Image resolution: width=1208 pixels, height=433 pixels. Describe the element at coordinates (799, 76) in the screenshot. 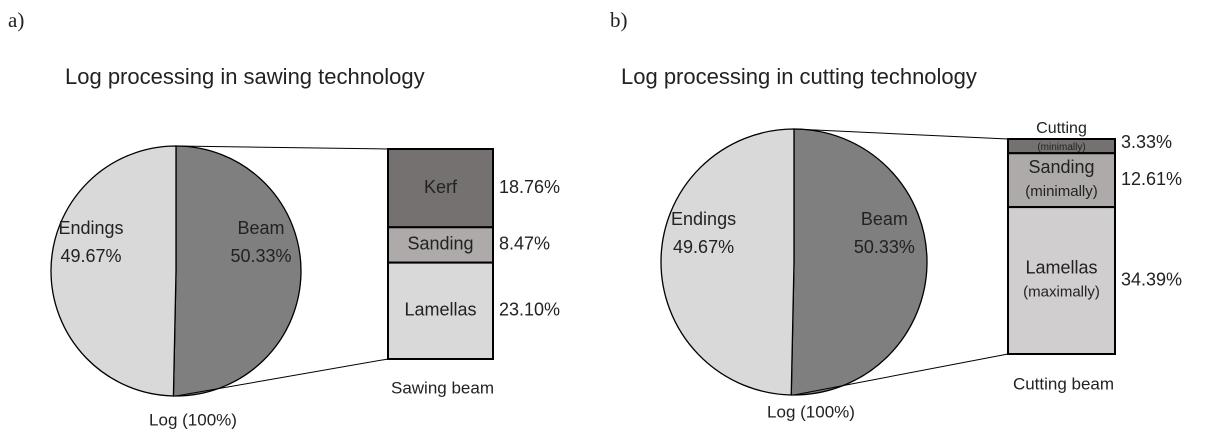

I see `chart-title: Log processing in cutting technology` at that location.